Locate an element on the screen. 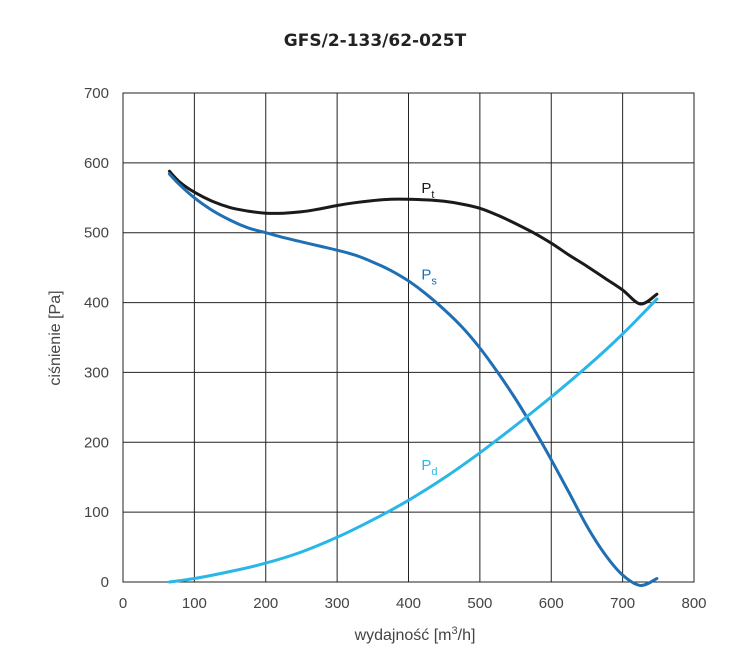  x-tick-label: 600 is located at coordinates (551, 603).